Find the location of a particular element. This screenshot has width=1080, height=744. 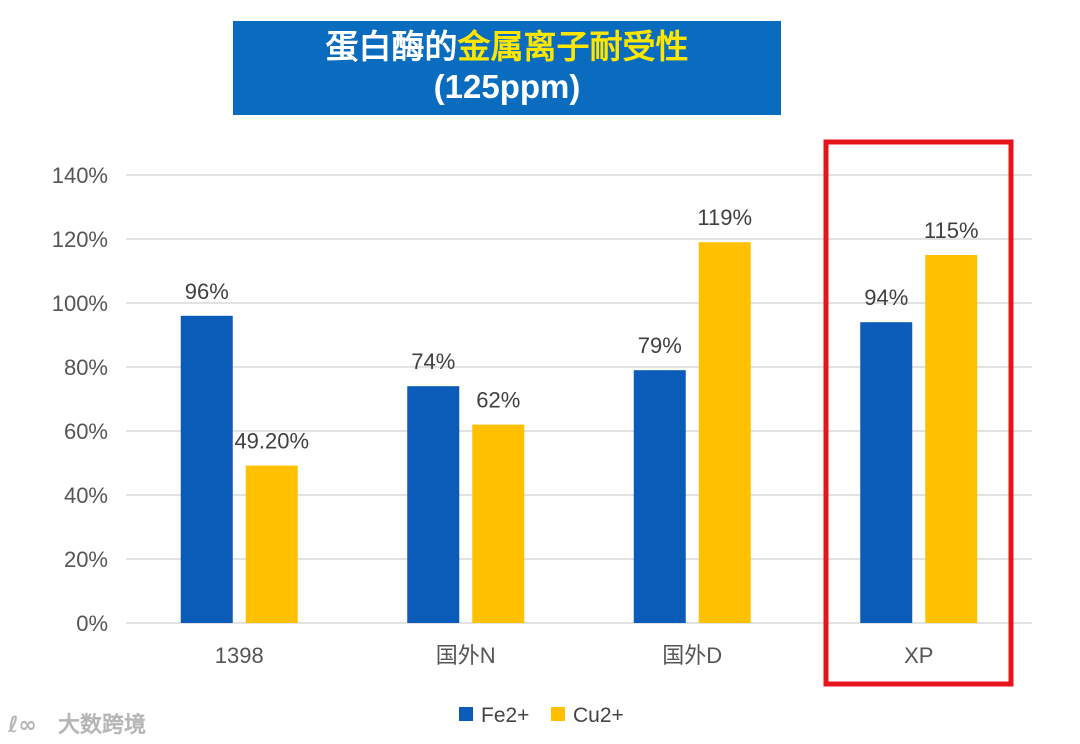

y-tick-label: 120% is located at coordinates (80, 239).